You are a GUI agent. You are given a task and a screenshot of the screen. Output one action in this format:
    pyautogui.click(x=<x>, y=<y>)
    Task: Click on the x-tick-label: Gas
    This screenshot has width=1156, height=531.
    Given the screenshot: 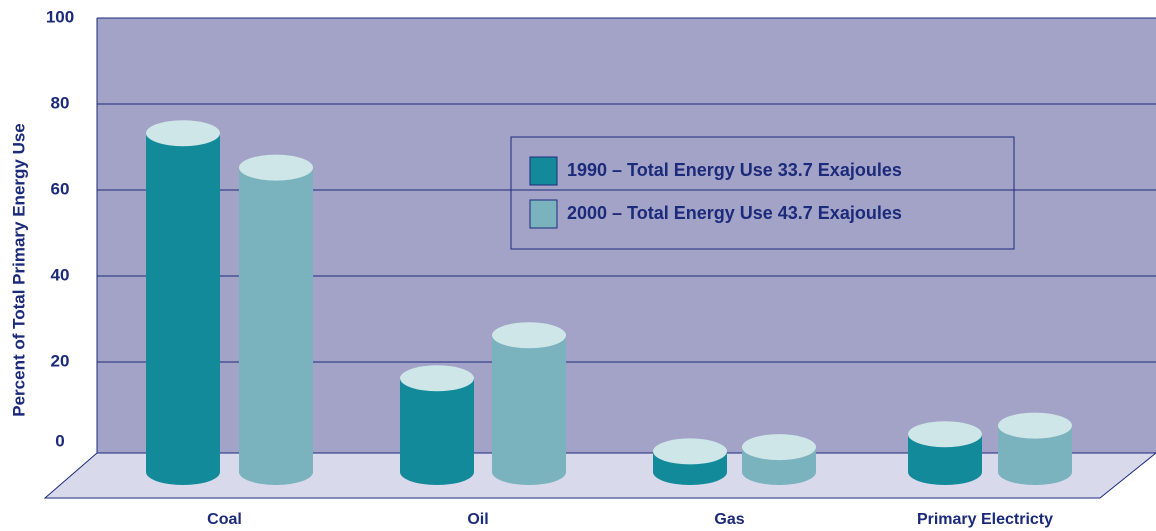 What is the action you would take?
    pyautogui.click(x=729, y=519)
    